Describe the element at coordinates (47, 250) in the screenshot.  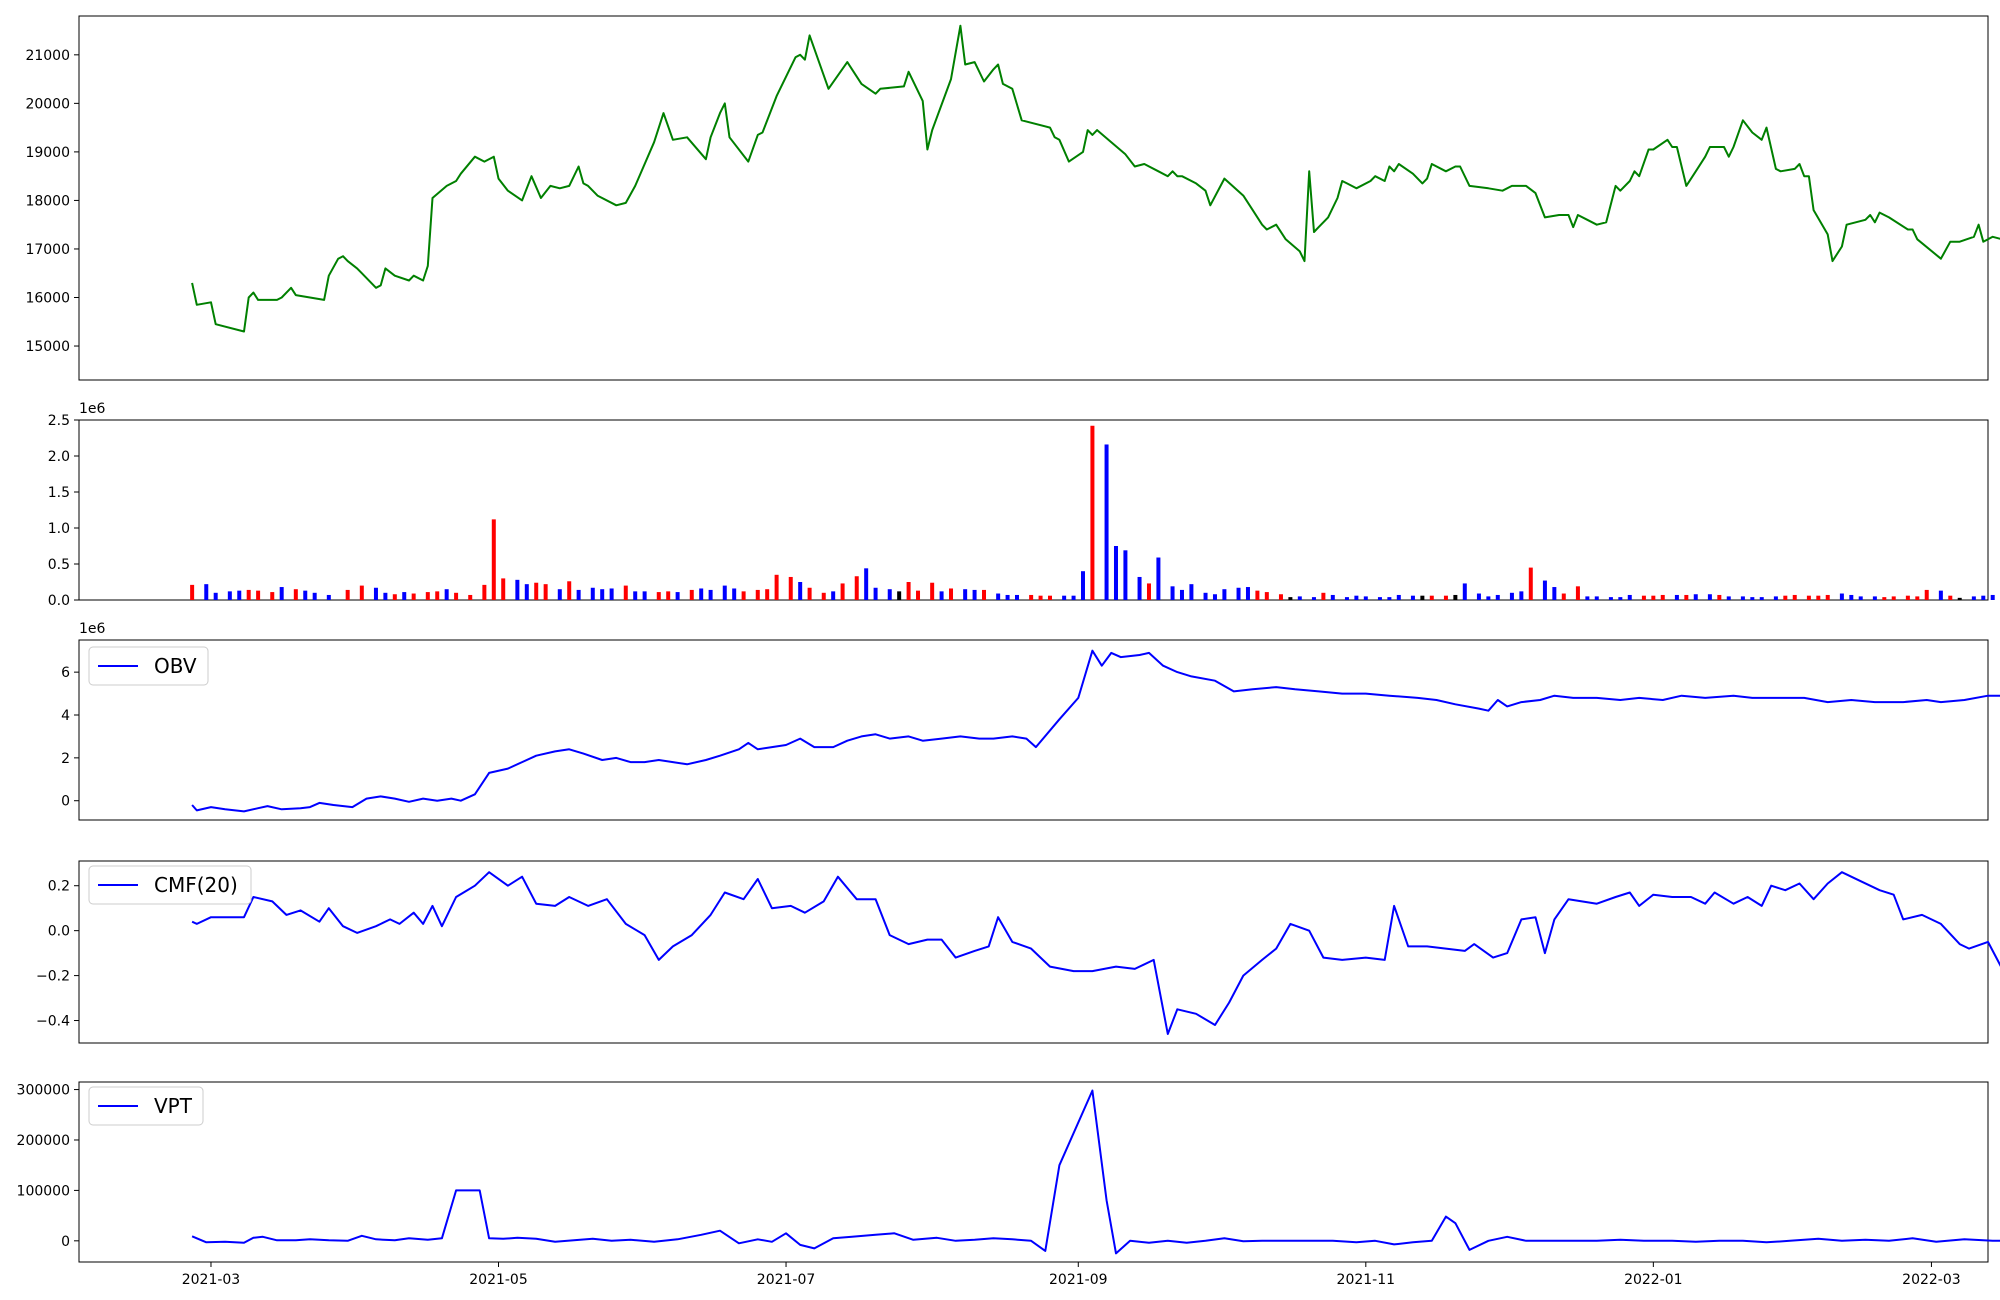
I see `price-ytick-label: 17000` at that location.